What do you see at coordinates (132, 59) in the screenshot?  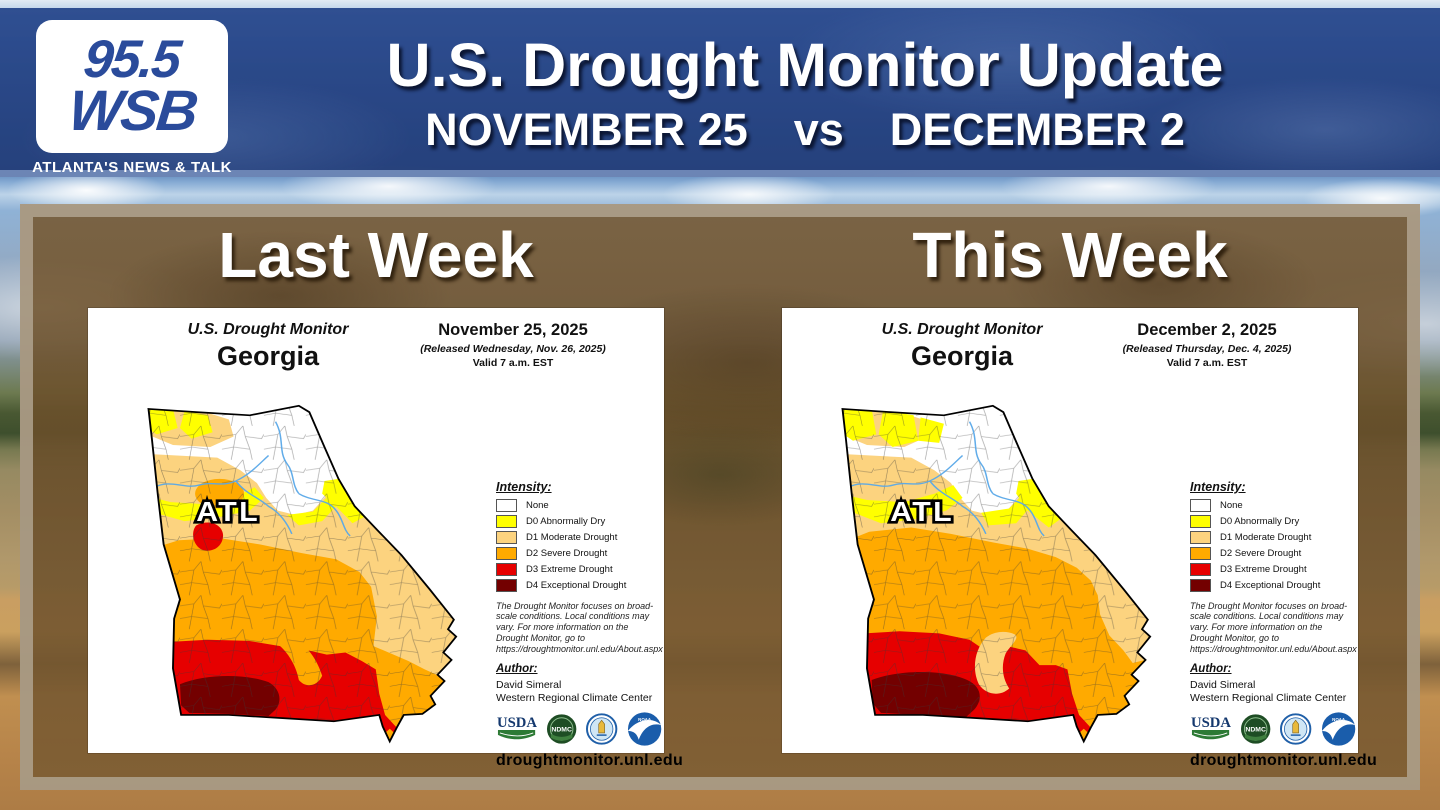 I see `station-frequency: 95.5` at bounding box center [132, 59].